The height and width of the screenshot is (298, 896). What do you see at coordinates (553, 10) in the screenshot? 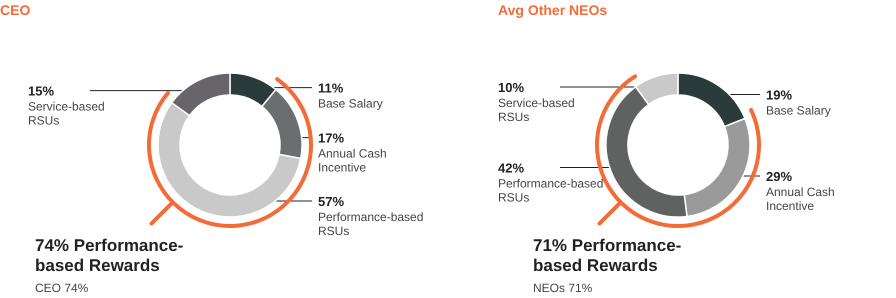
I see `chart-title: Avg Other NEOs` at bounding box center [553, 10].